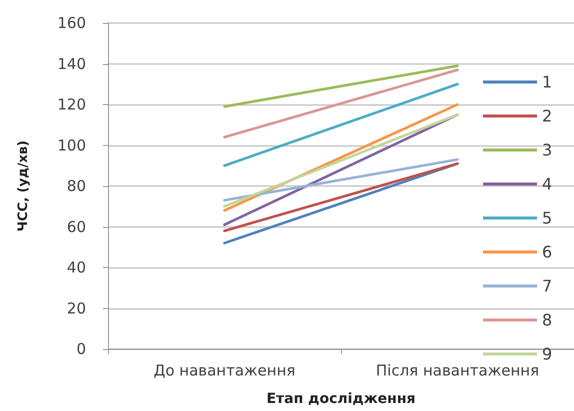  What do you see at coordinates (76, 227) in the screenshot?
I see `y-tick-label: 60` at bounding box center [76, 227].